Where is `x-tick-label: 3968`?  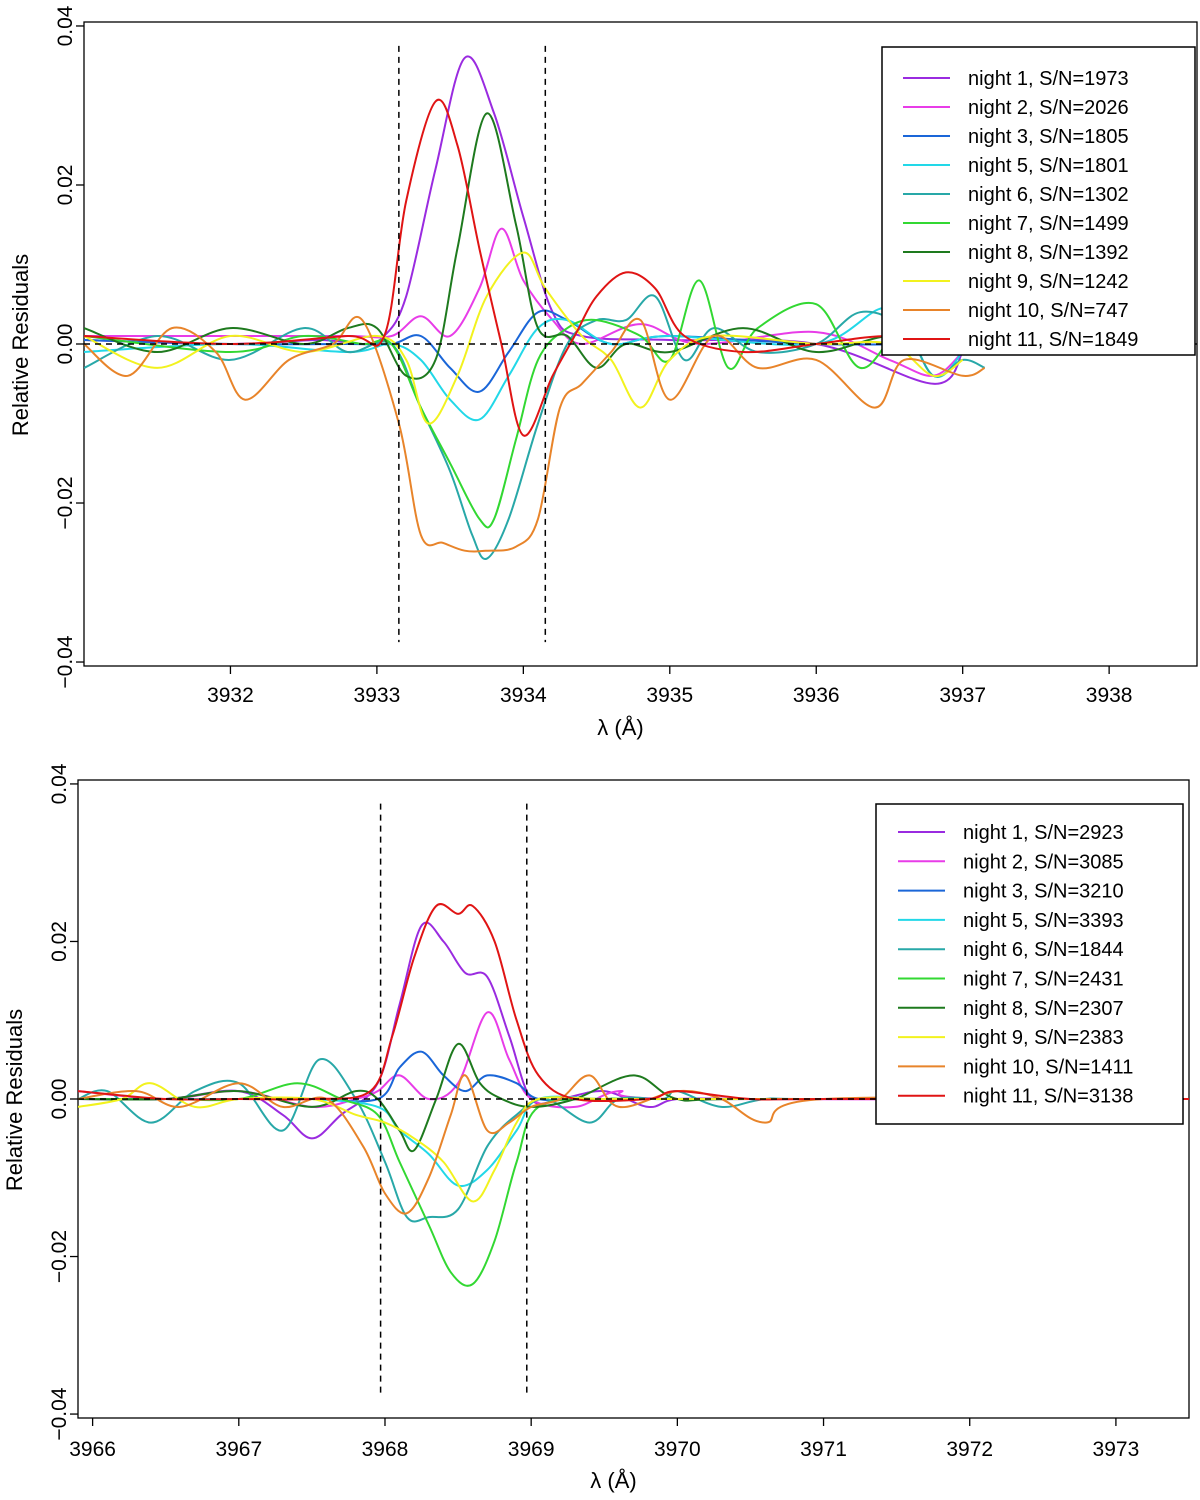
x-tick-label: 3968 is located at coordinates (385, 1449).